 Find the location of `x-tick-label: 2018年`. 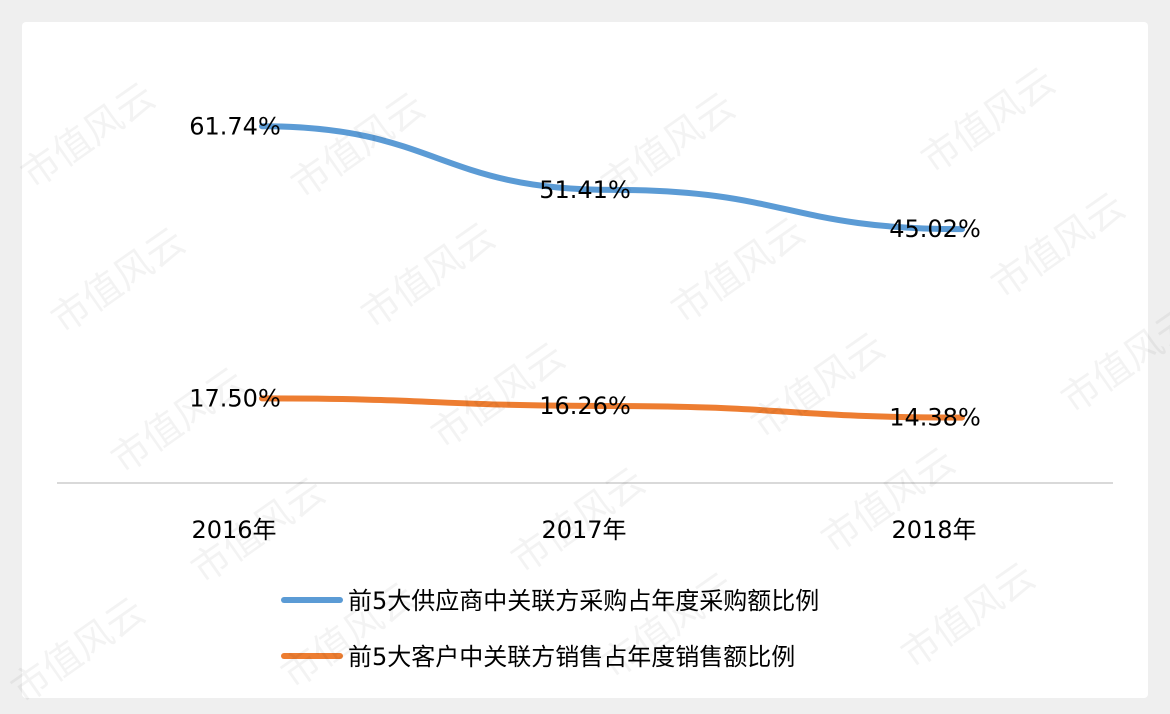

x-tick-label: 2018年 is located at coordinates (933, 530).